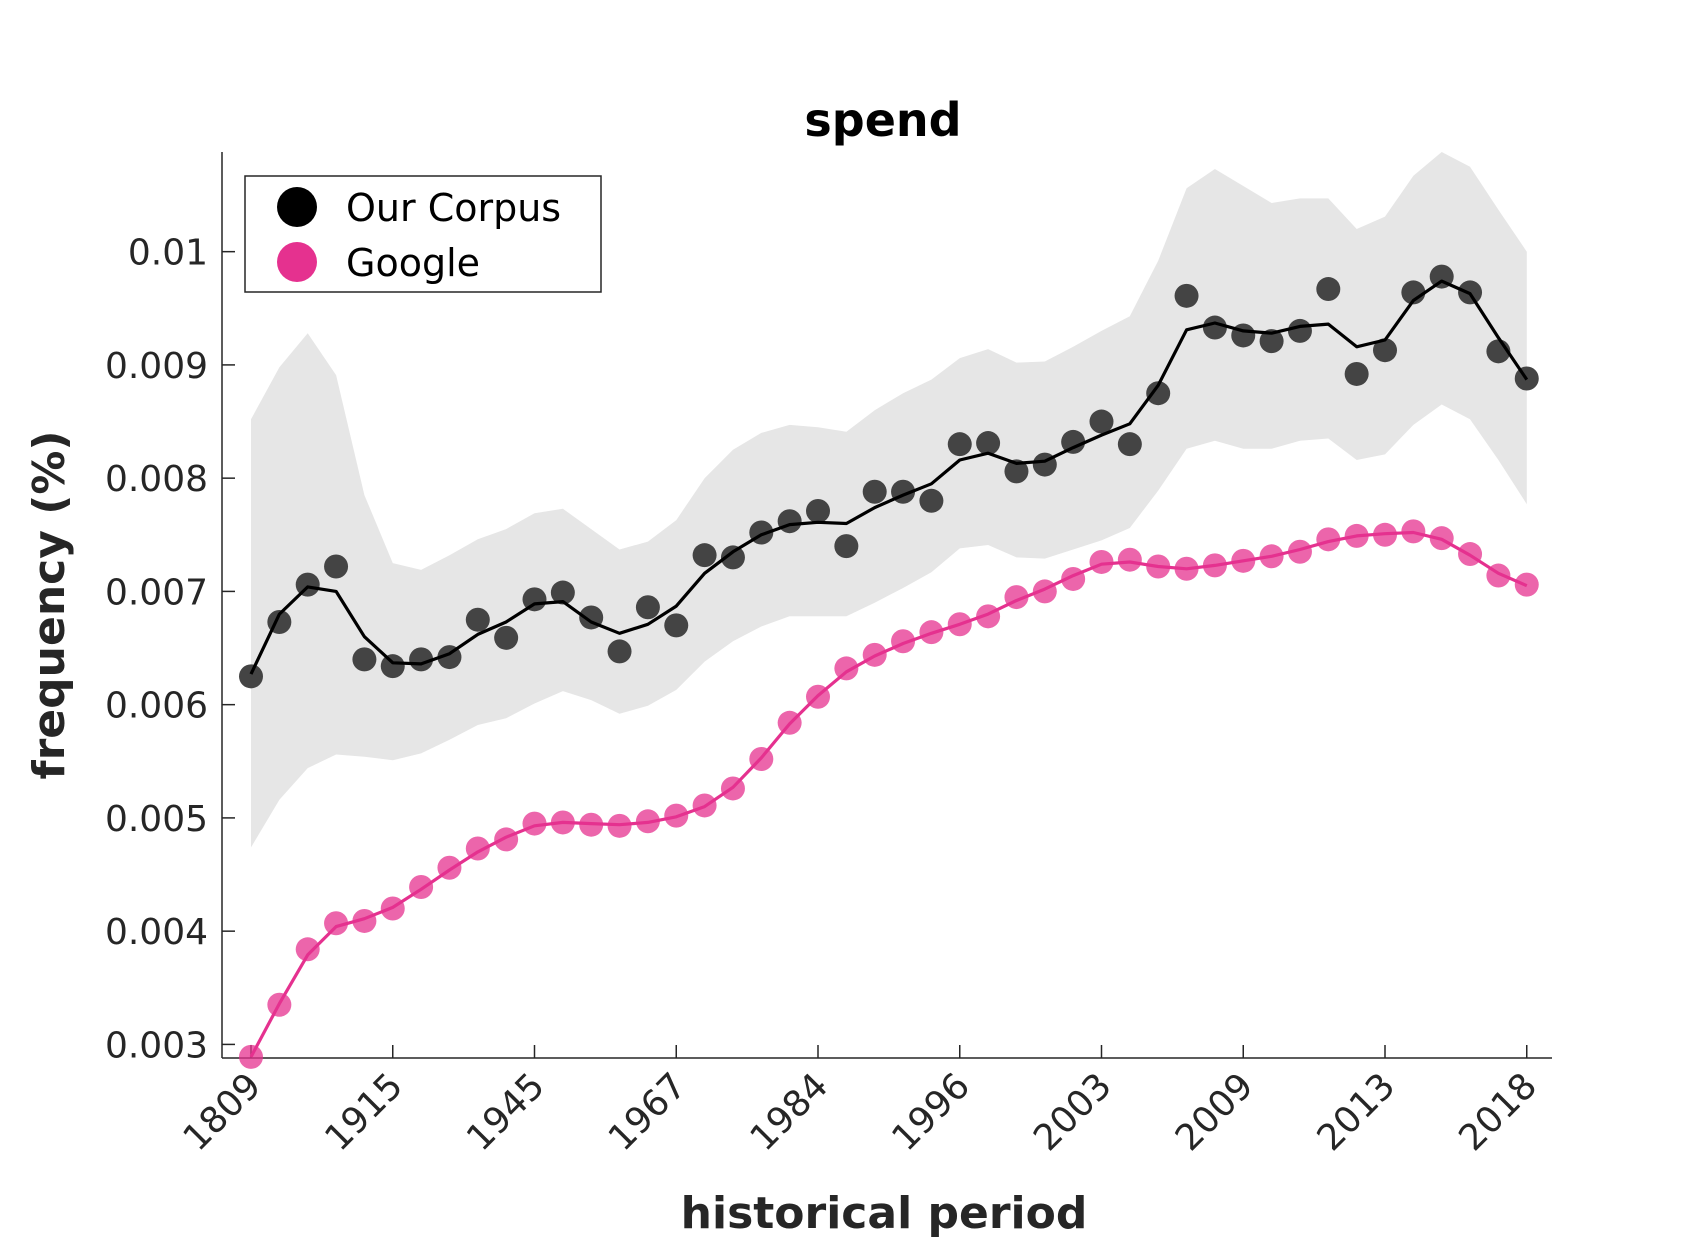 This screenshot has width=1700, height=1246. Describe the element at coordinates (453, 208) in the screenshot. I see `legend-label-our-corpus: Our Corpus` at that location.